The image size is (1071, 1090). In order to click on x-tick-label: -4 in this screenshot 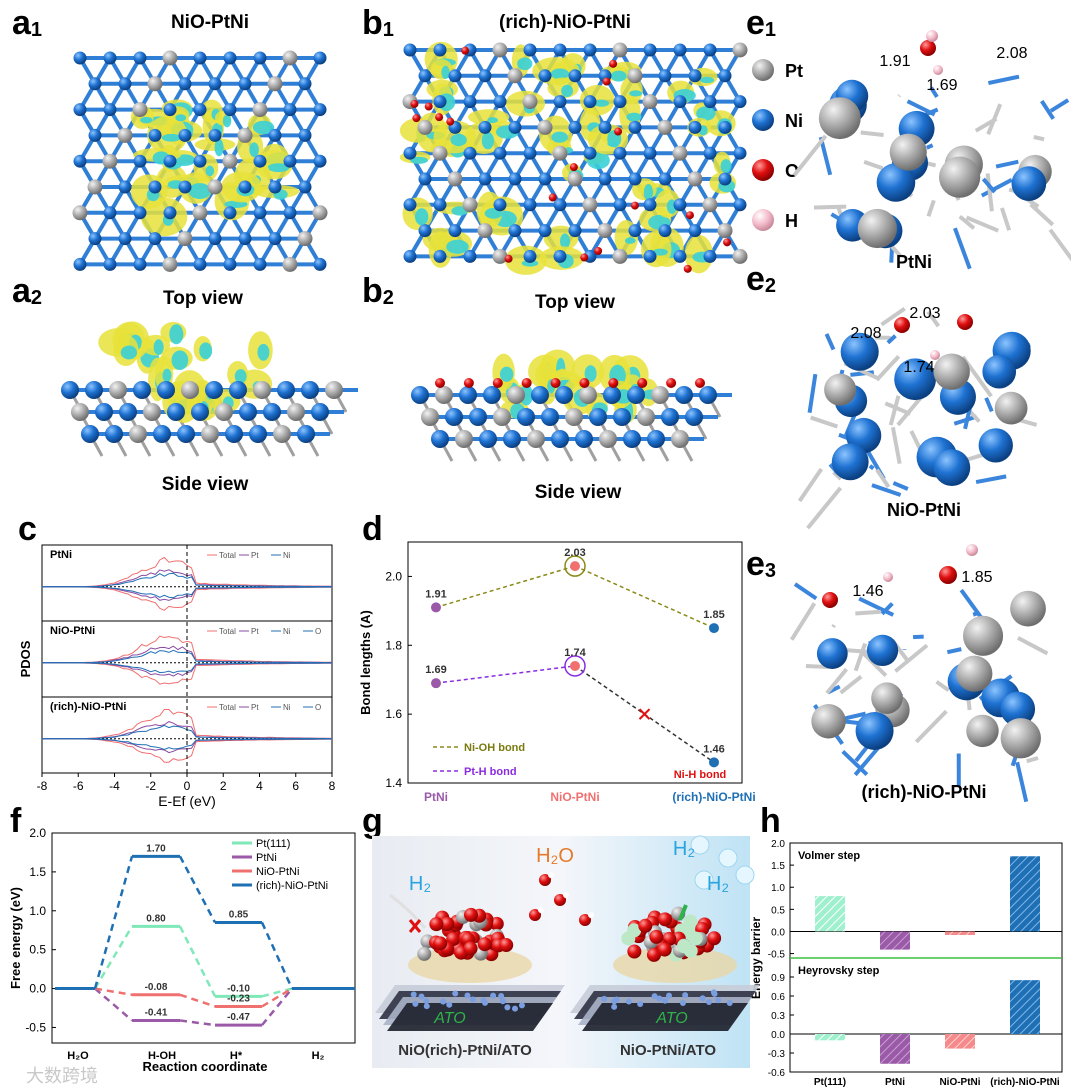, I will do `click(114, 786)`.